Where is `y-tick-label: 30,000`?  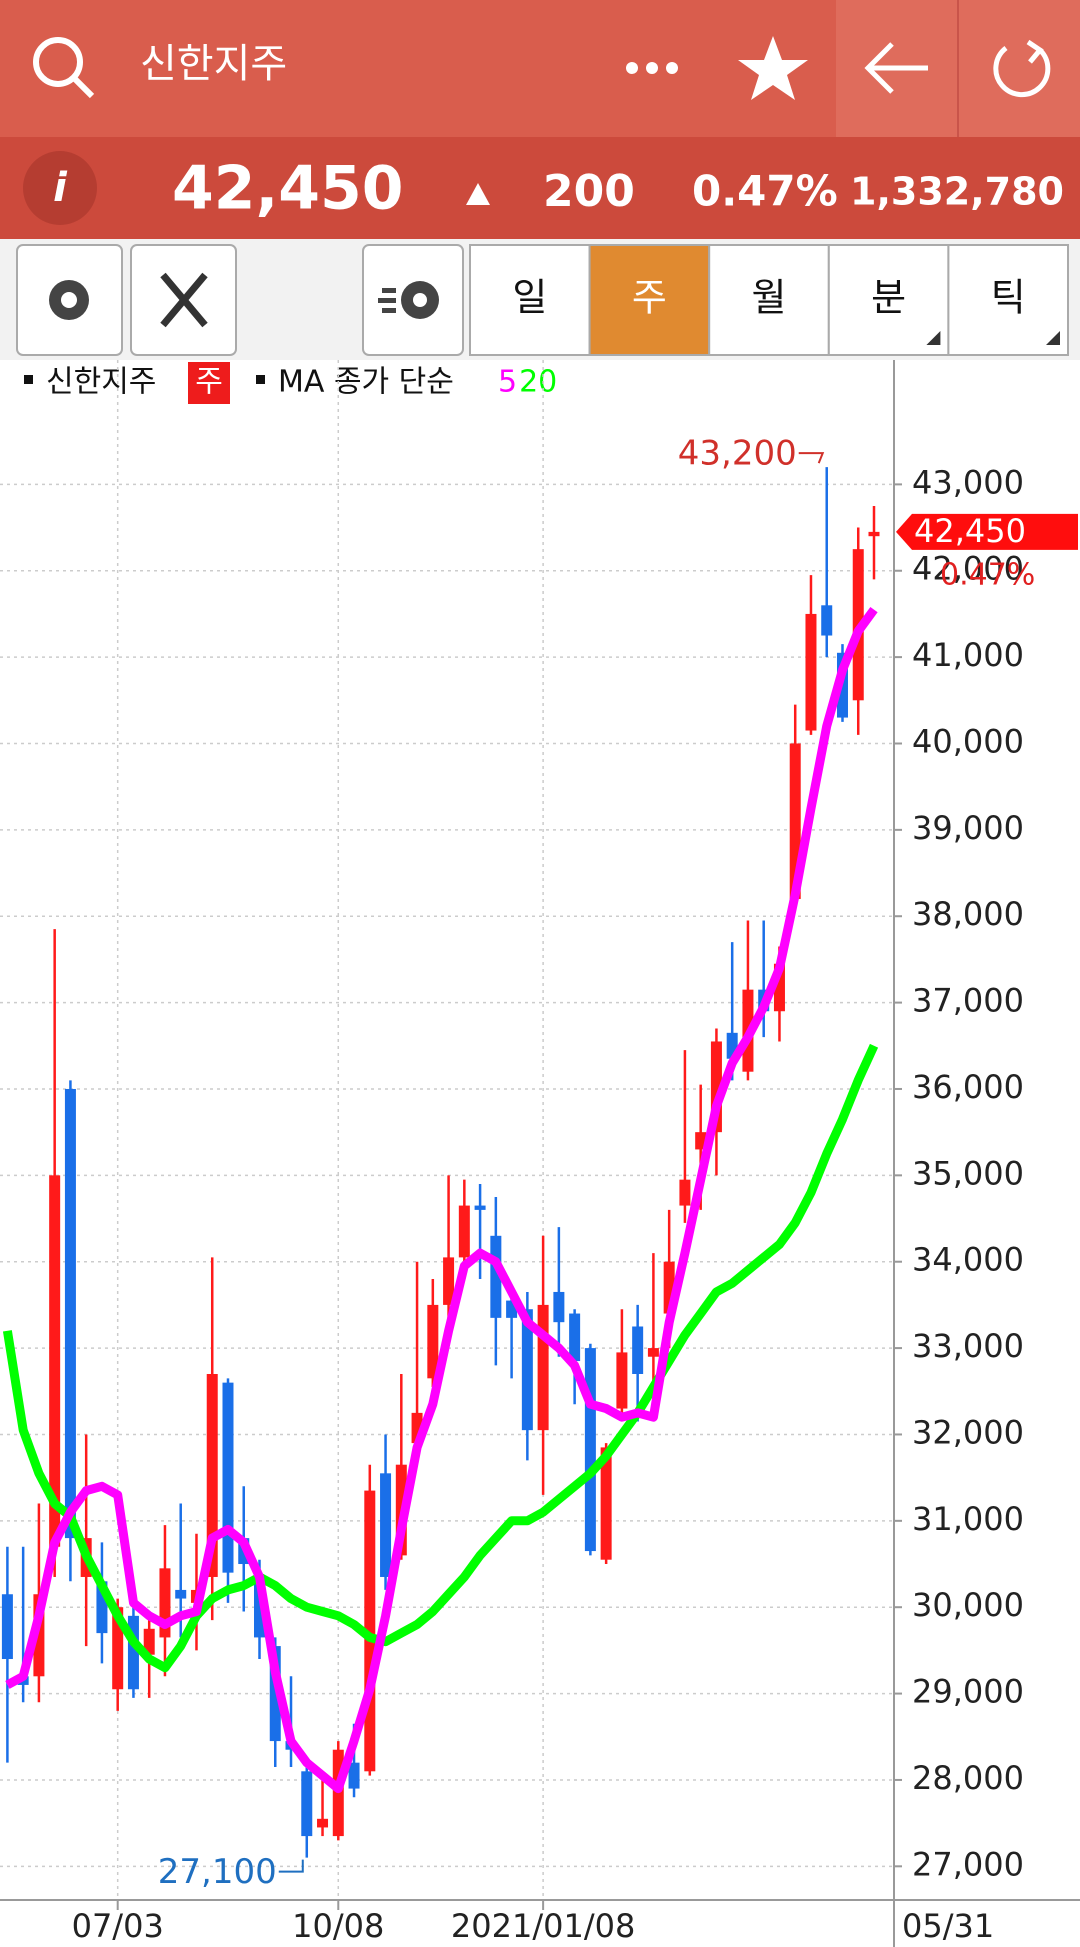
y-tick-label: 30,000 is located at coordinates (968, 1605).